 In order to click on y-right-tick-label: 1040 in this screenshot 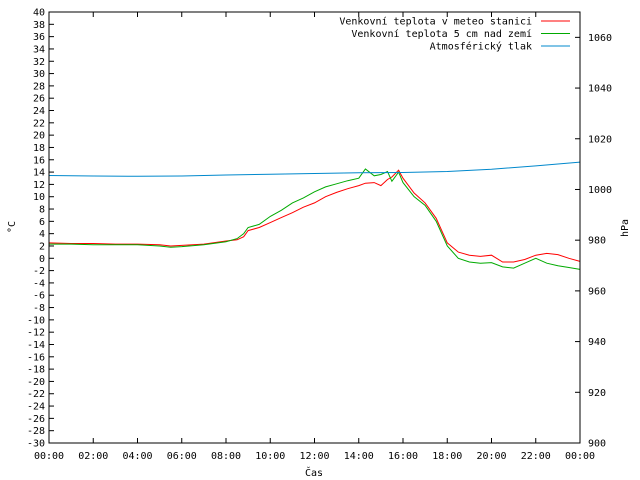, I will do `click(600, 89)`.